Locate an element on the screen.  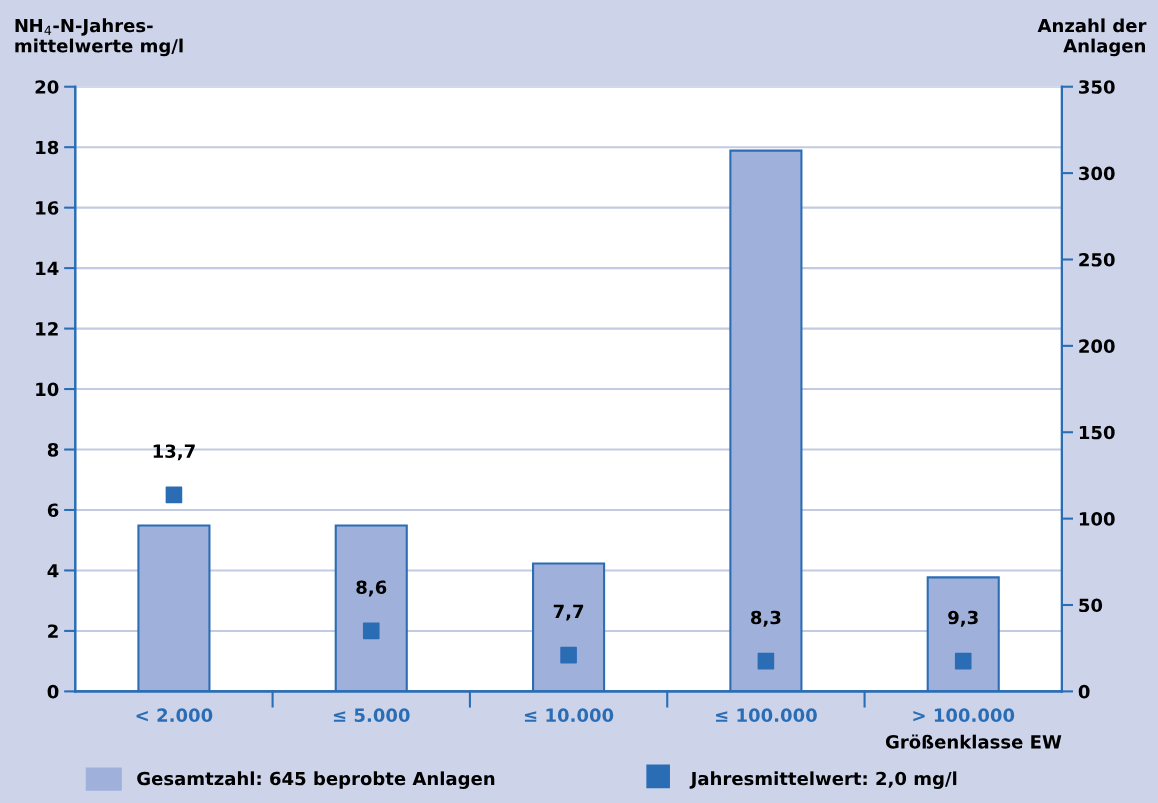
annotation: 9,3 is located at coordinates (963, 618).